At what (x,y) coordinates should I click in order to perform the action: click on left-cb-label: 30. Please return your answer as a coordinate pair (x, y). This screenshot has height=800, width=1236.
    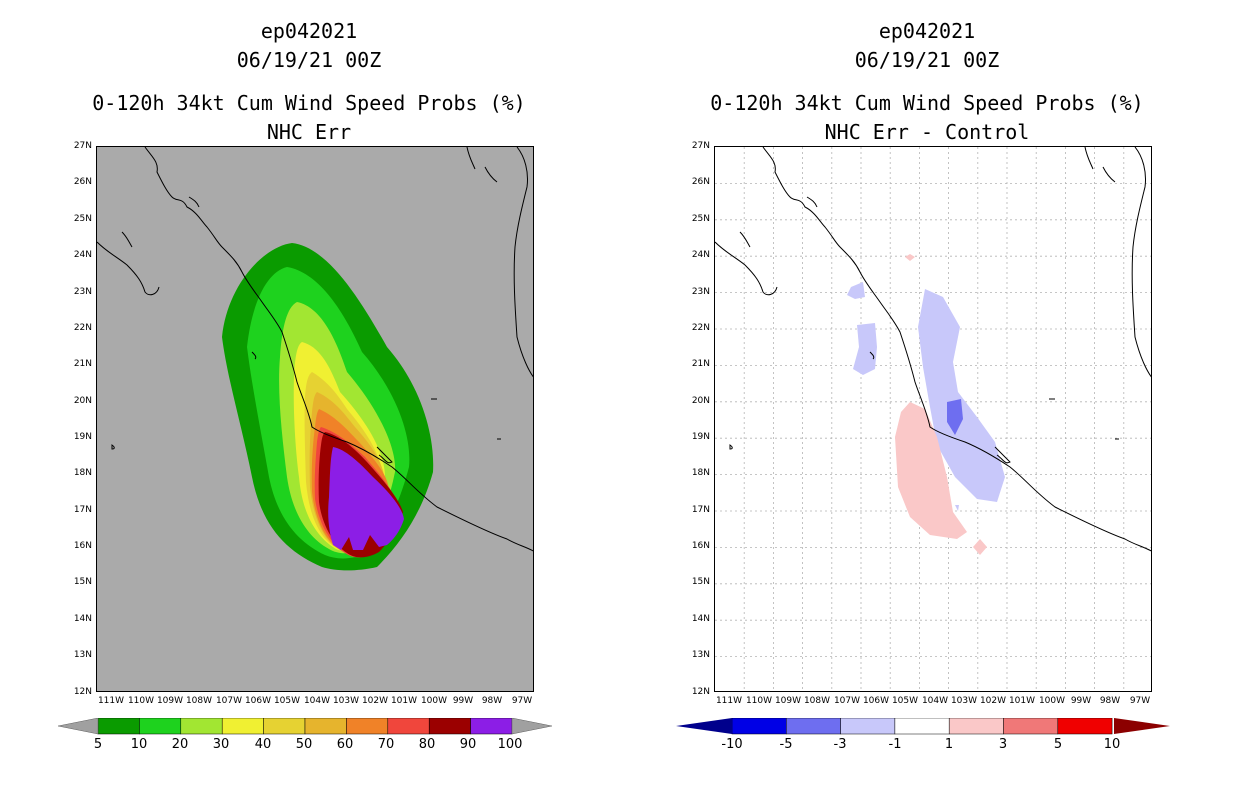
    Looking at the image, I should click on (221, 744).